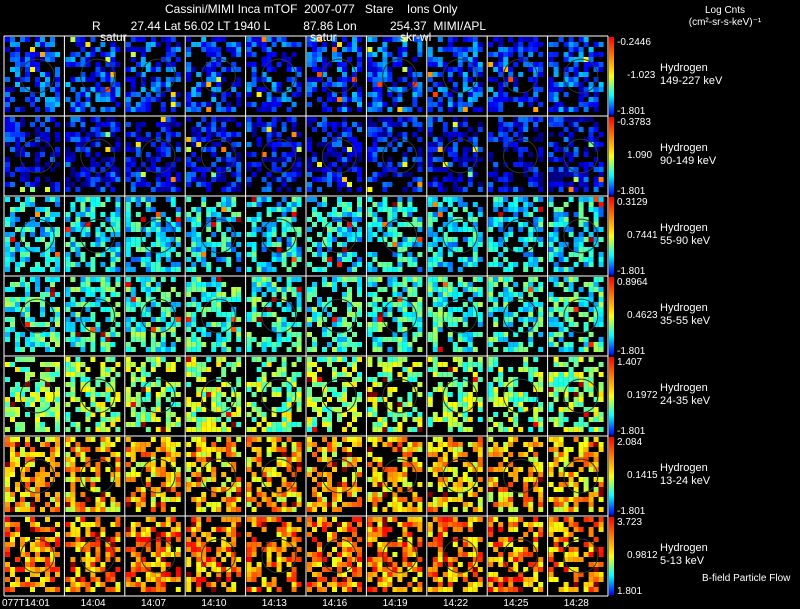 The width and height of the screenshot is (800, 609). Describe the element at coordinates (630, 362) in the screenshot. I see `colorbar-max-label: 1.407` at that location.